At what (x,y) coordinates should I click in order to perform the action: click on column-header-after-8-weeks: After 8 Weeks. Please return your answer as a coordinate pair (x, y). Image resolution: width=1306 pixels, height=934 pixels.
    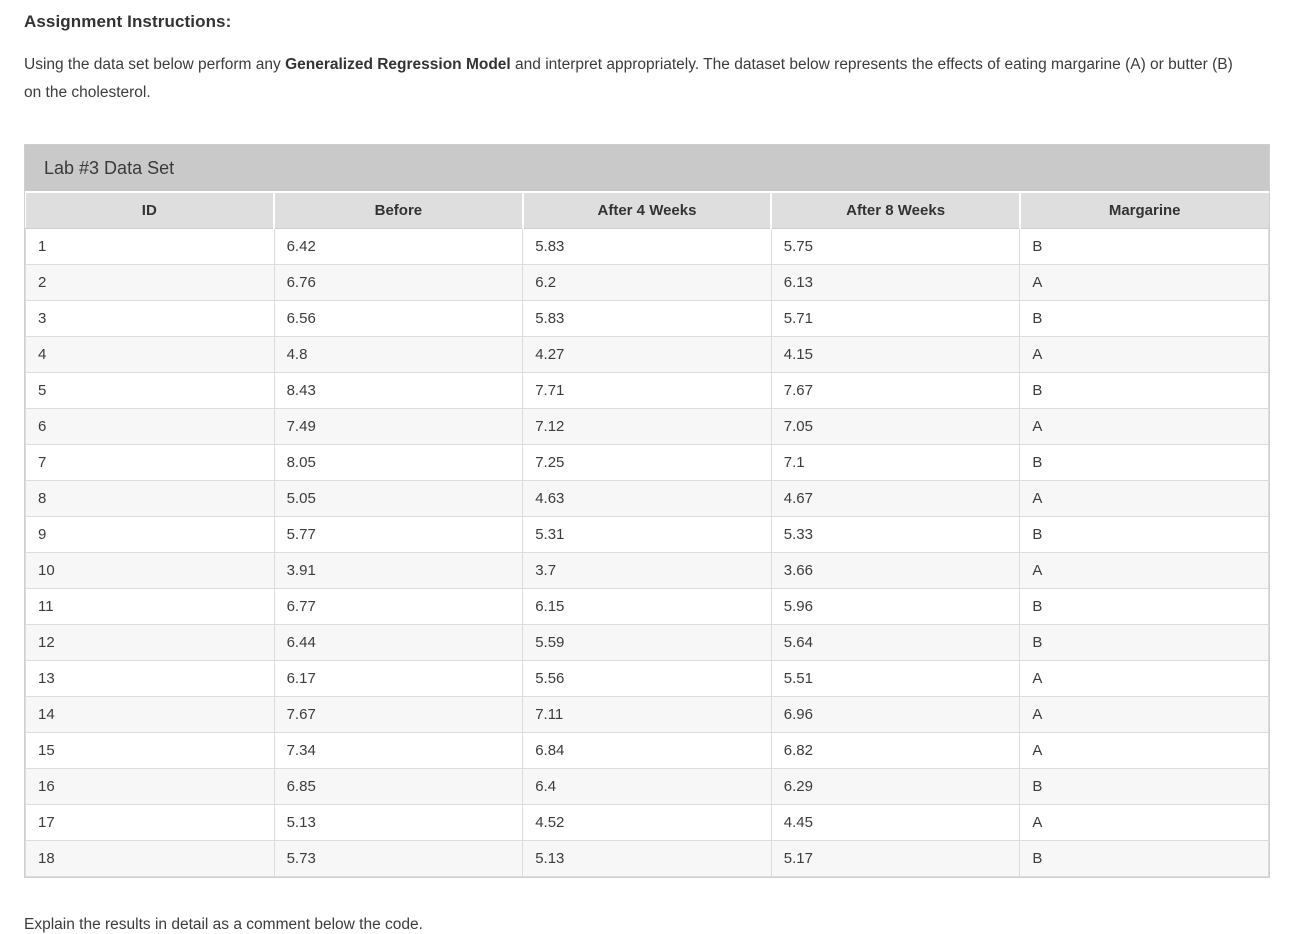
    Looking at the image, I should click on (895, 211).